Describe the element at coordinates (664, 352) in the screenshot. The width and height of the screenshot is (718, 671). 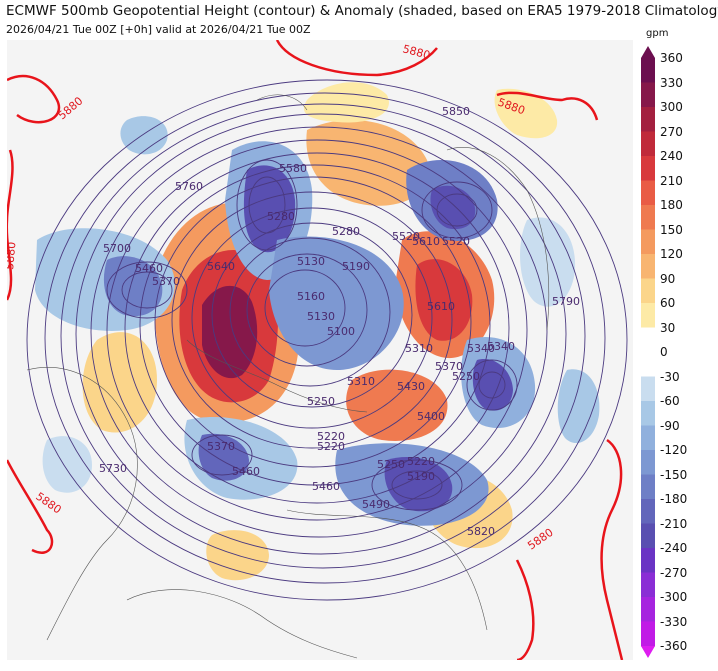
I see `colorbar-tick-label: 0` at that location.